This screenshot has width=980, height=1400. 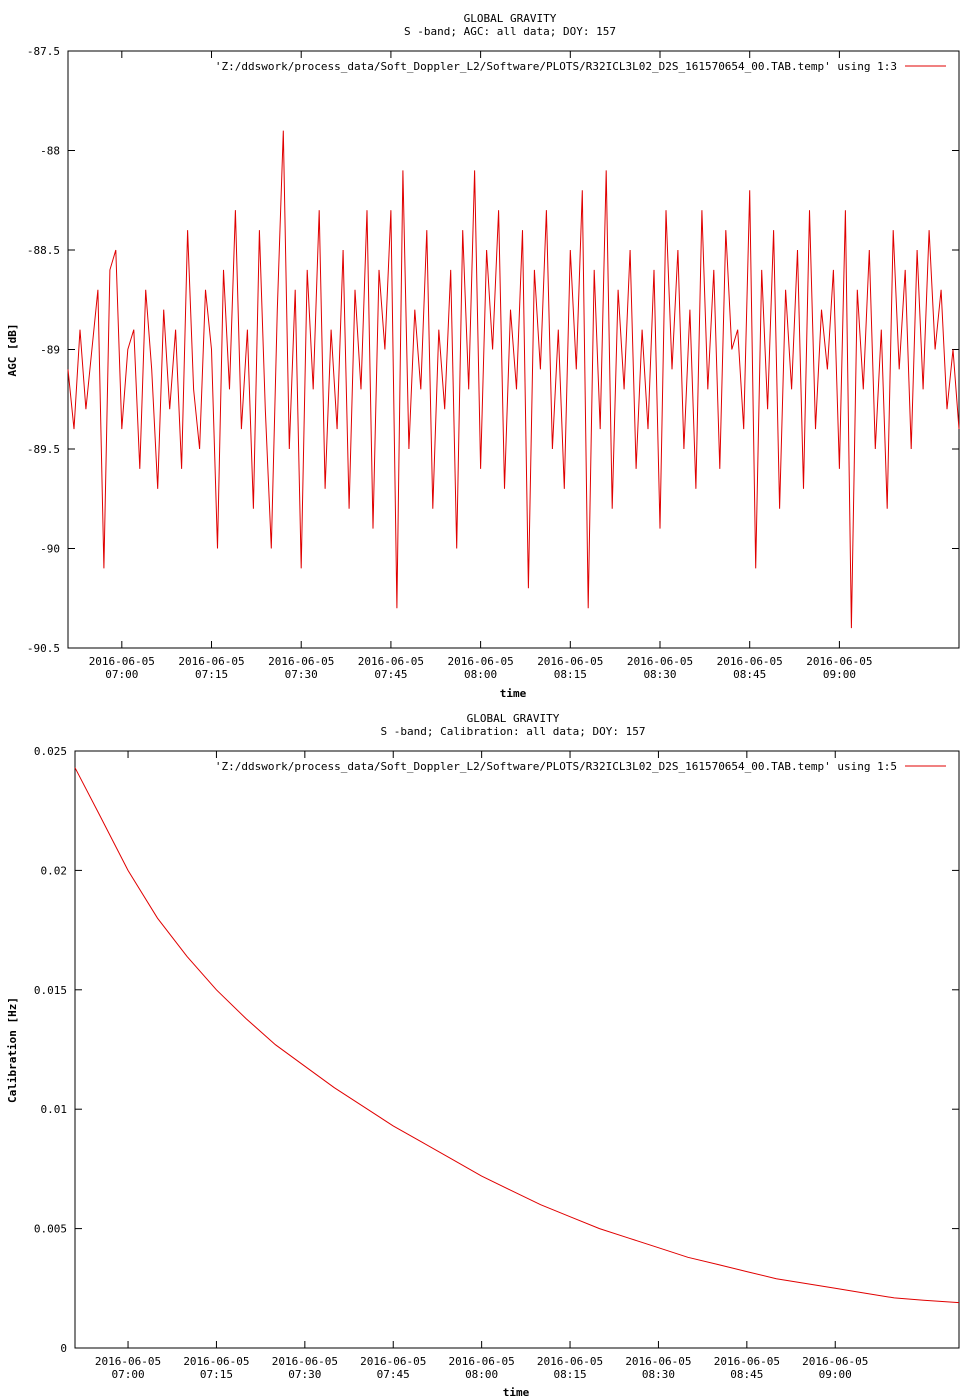 I want to click on chart2-x-axis-label: time, so click(x=516, y=1392).